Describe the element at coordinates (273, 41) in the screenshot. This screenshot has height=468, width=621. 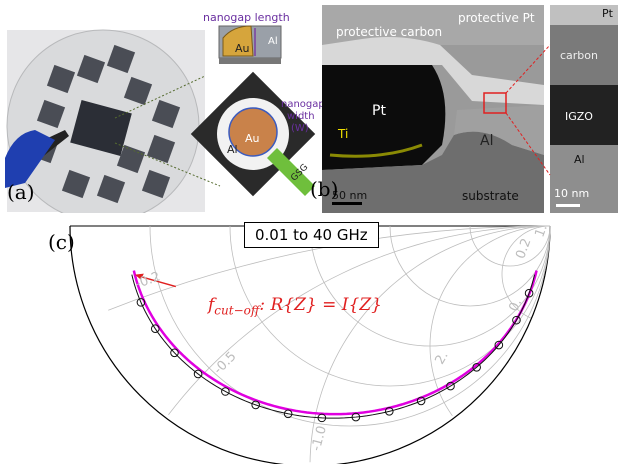
I see `cross-al-label: Al` at that location.